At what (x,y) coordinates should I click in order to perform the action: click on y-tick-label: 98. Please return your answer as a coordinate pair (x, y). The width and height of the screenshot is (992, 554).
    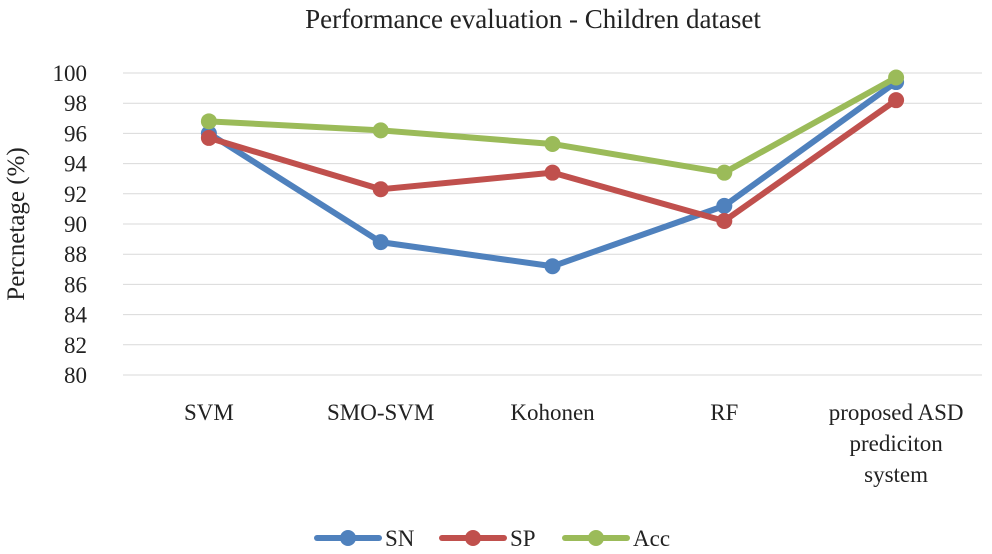
    Looking at the image, I should click on (75, 103).